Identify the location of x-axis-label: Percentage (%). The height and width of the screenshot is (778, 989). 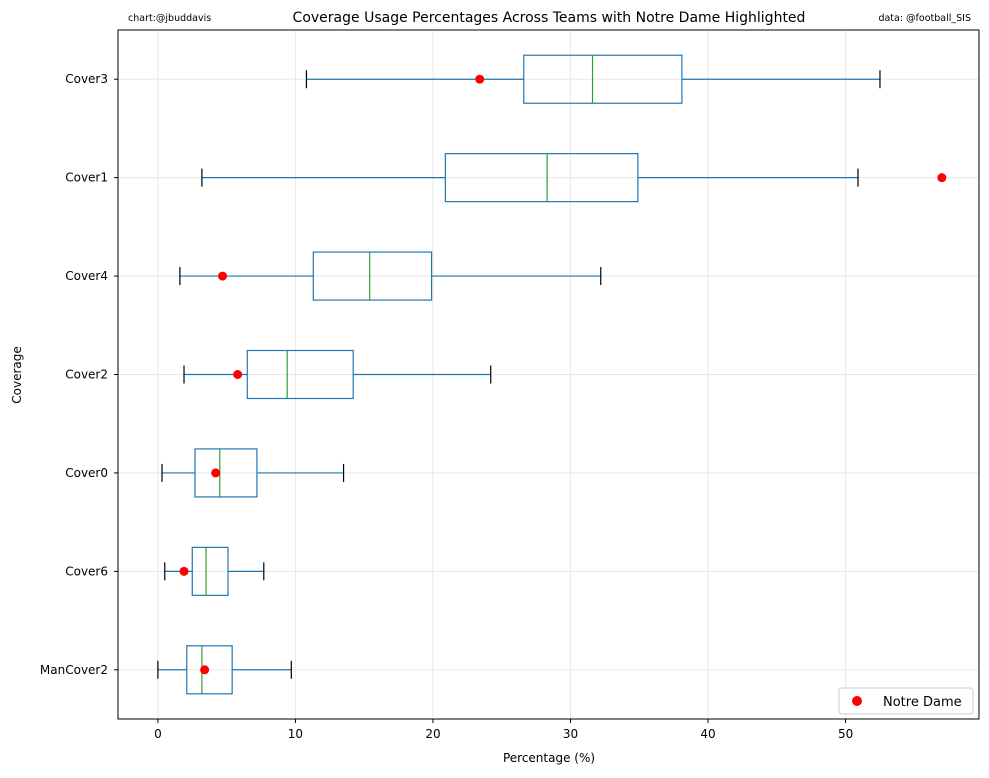
(549, 758).